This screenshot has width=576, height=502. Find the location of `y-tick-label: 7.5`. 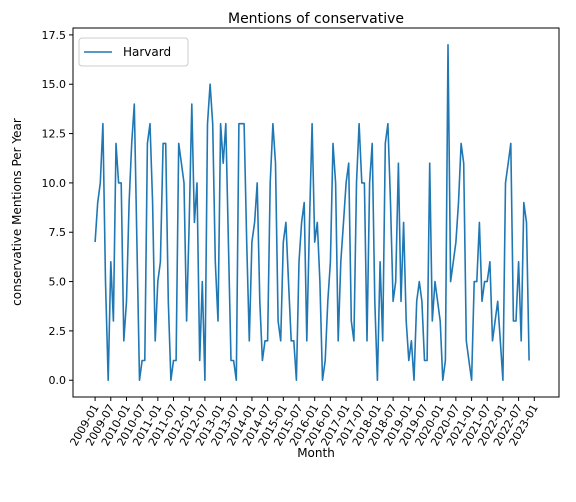

y-tick-label: 7.5 is located at coordinates (58, 232).